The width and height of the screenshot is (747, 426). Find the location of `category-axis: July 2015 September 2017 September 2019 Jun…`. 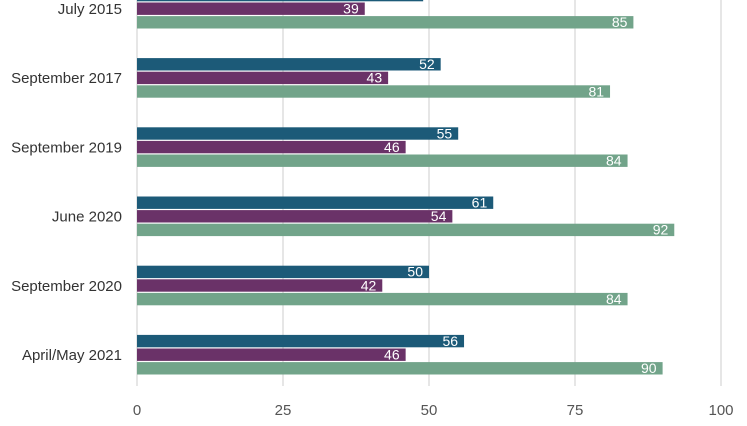

category-axis: July 2015 September 2017 September 2019 Jun… is located at coordinates (66, 182).